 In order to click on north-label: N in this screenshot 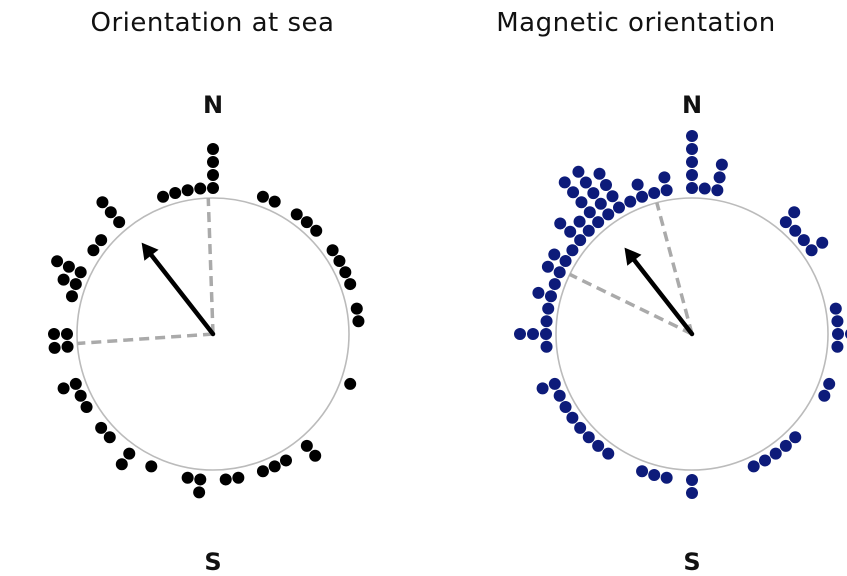, I will do `click(213, 105)`.